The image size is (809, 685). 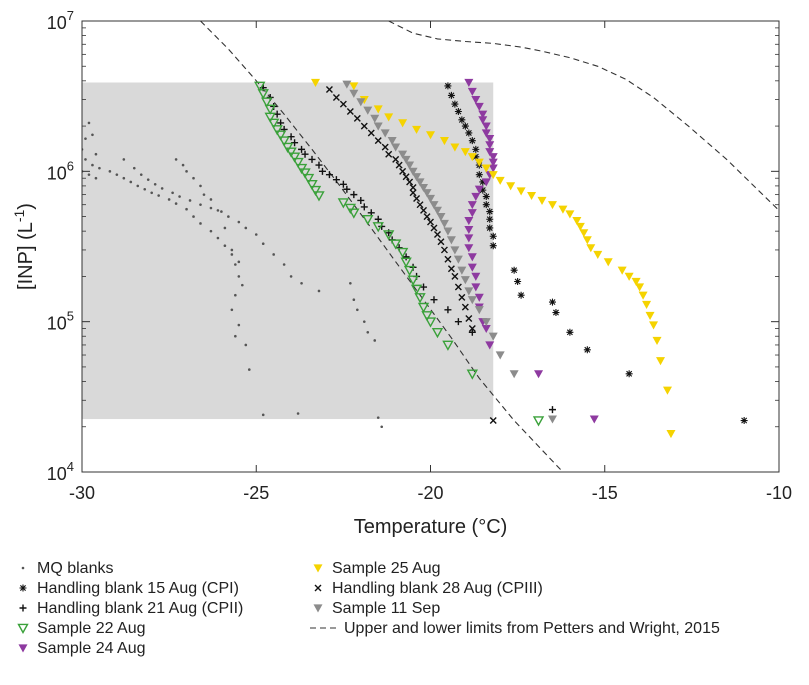 I want to click on data-point-s5-7-shape, so click(x=430, y=135).